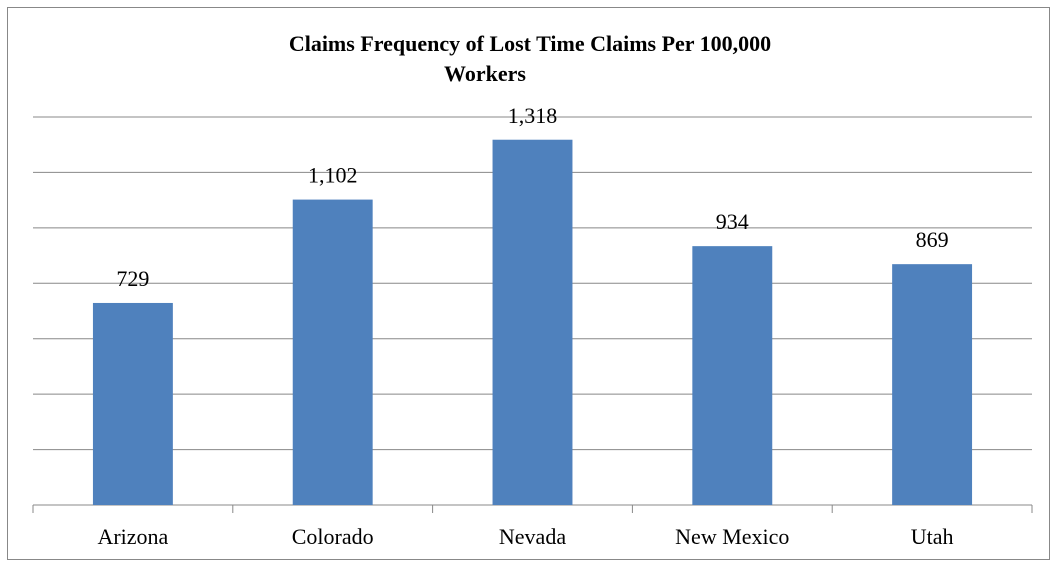 The width and height of the screenshot is (1057, 566). I want to click on data-label: 729, so click(132, 278).